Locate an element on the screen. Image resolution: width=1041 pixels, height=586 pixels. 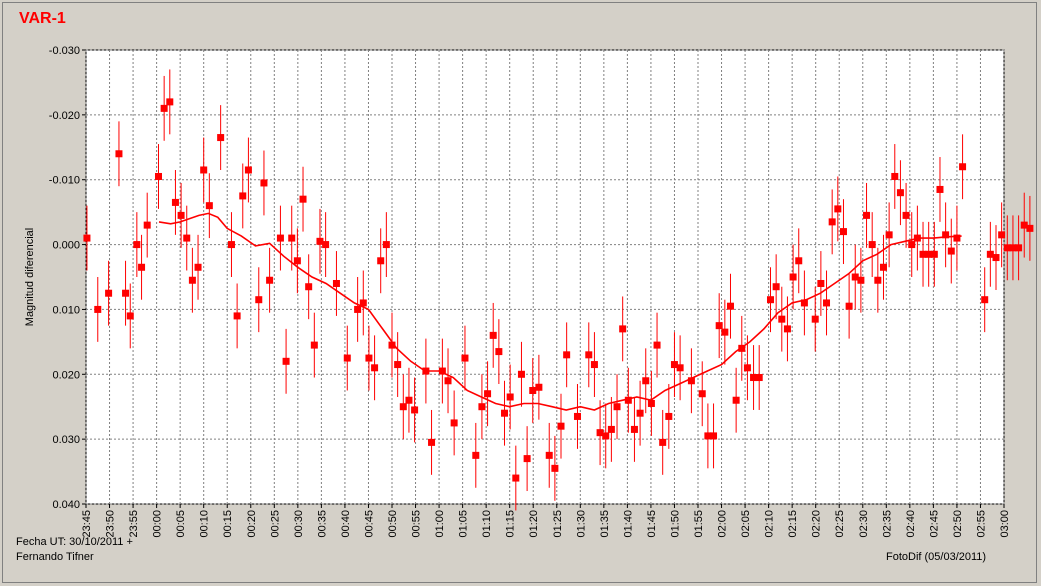
x-tick-label: 01:05 is located at coordinates (464, 524).